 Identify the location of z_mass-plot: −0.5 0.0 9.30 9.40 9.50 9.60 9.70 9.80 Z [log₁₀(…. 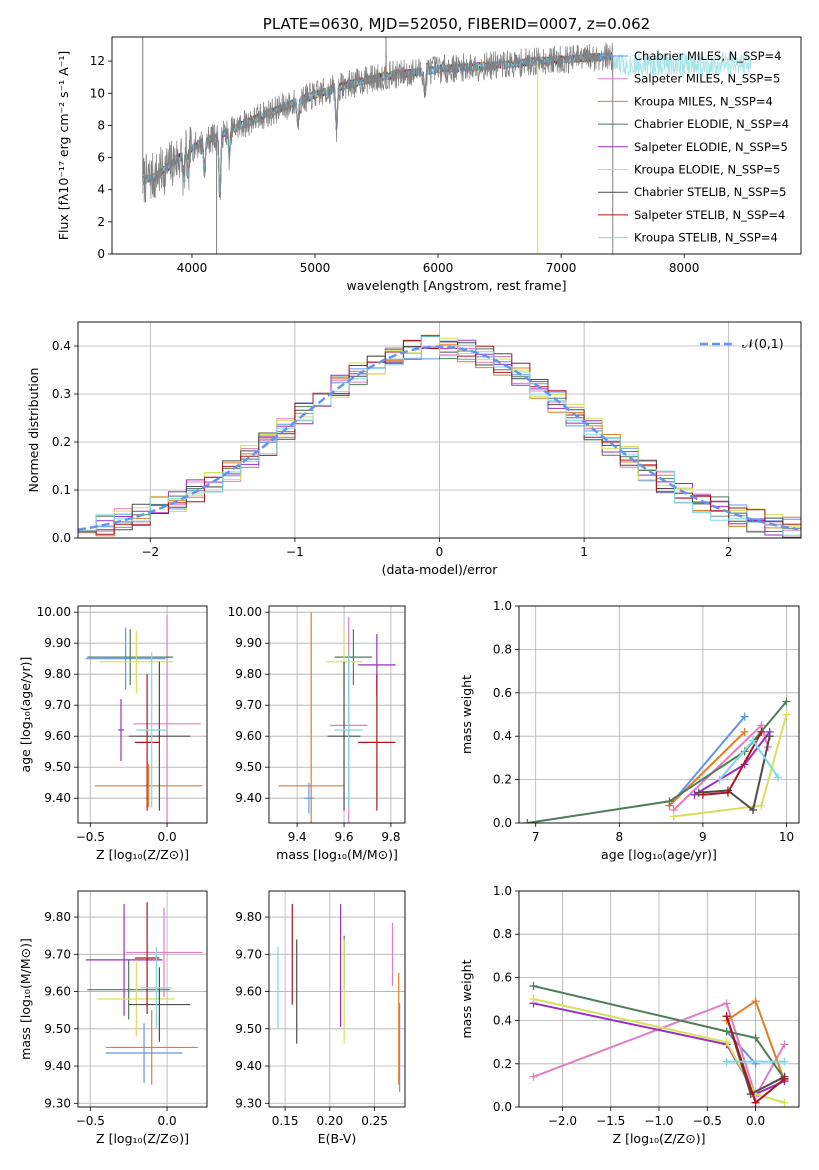
(113, 1018).